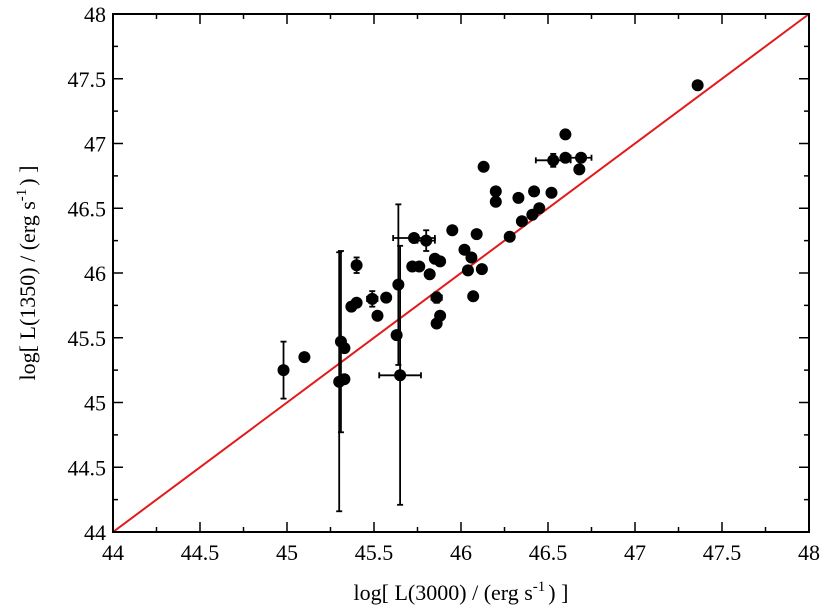  I want to click on y-tick-label: 44, so click(95, 532).